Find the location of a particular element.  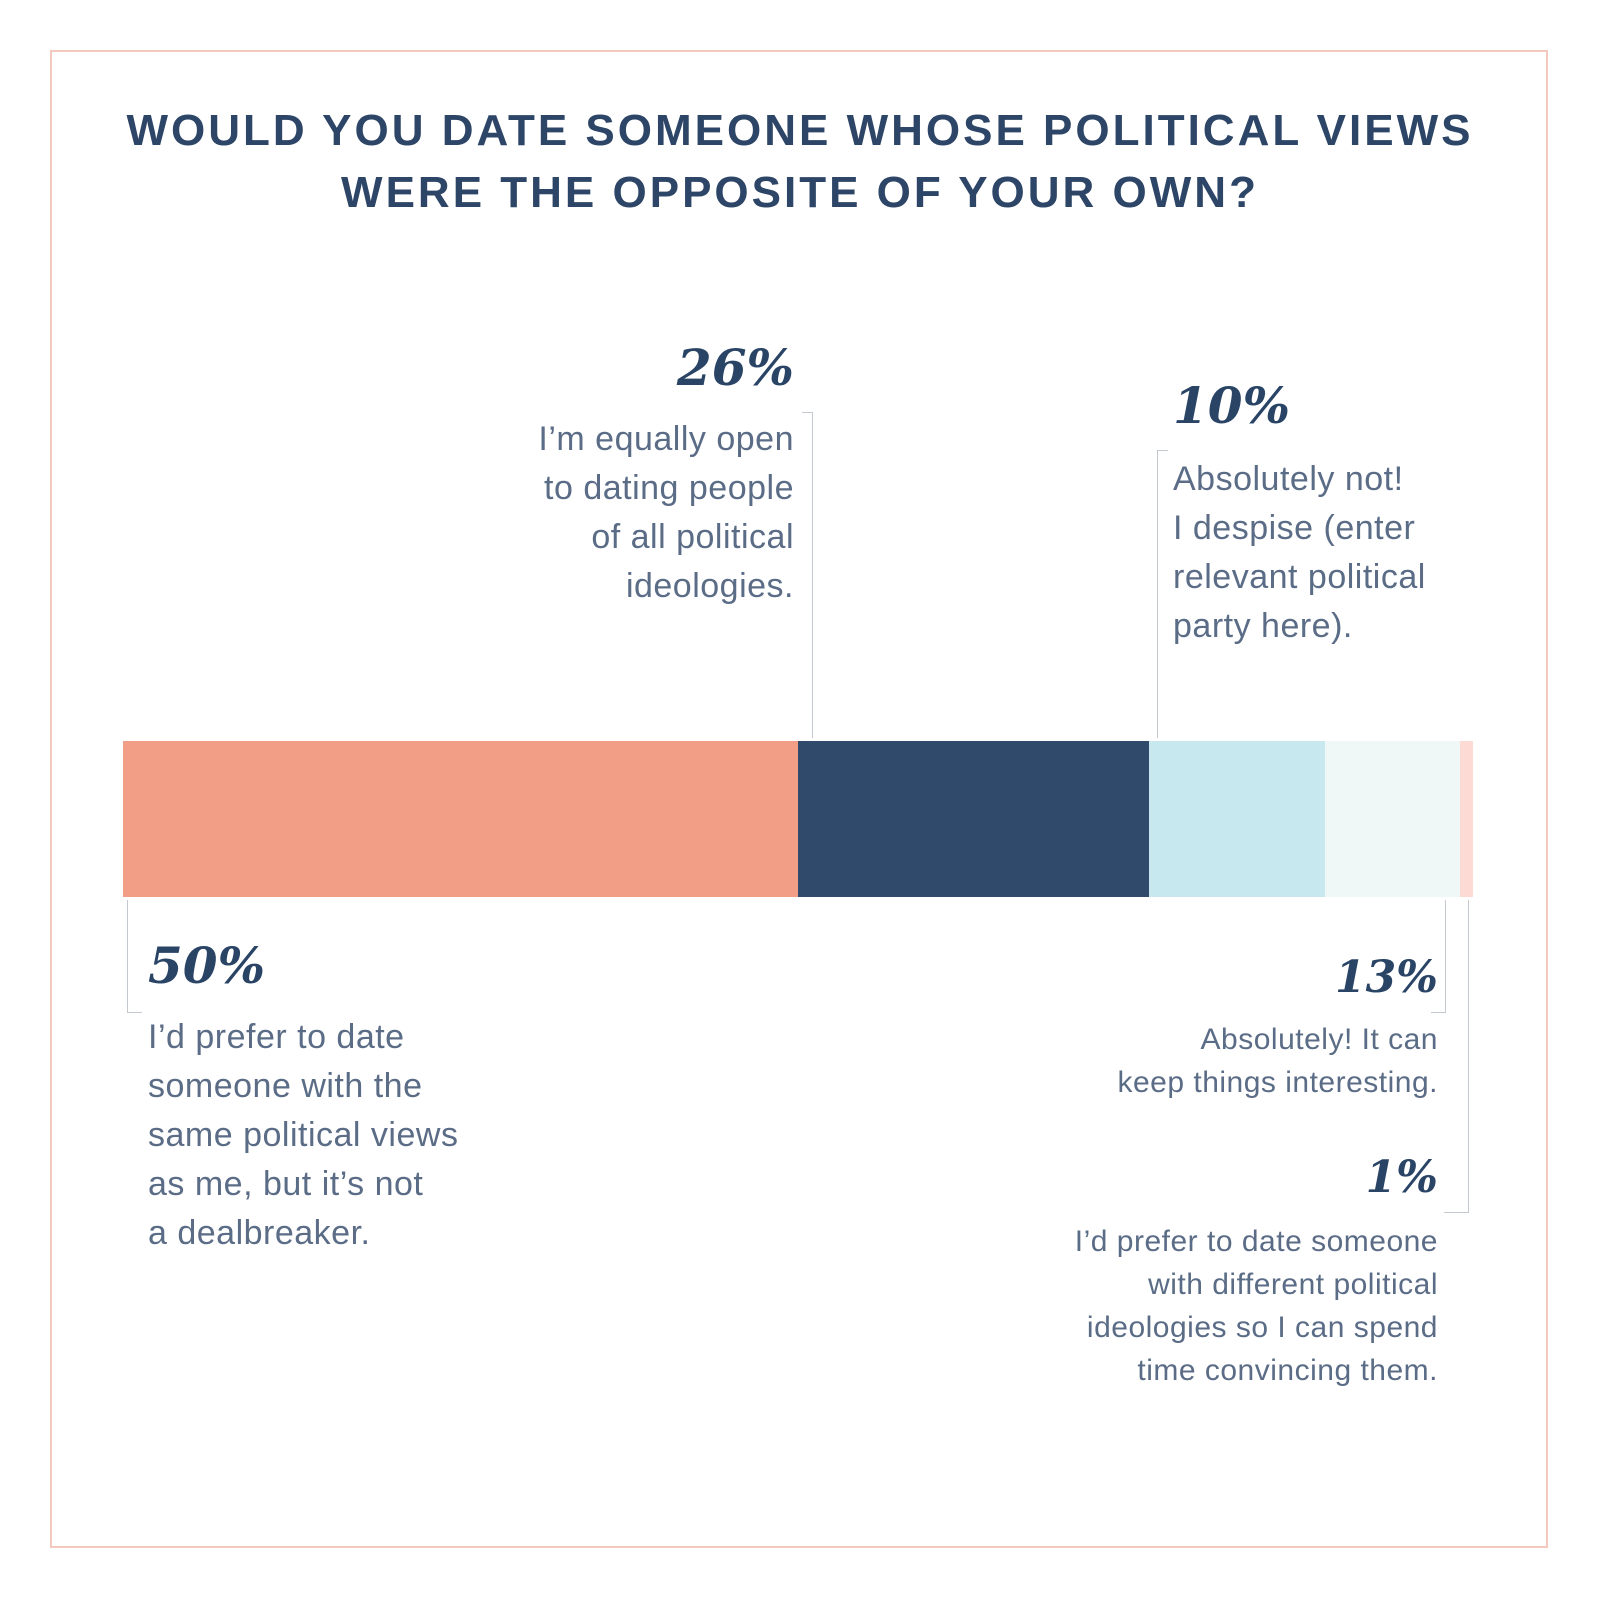

stacked-bar is located at coordinates (798, 819).